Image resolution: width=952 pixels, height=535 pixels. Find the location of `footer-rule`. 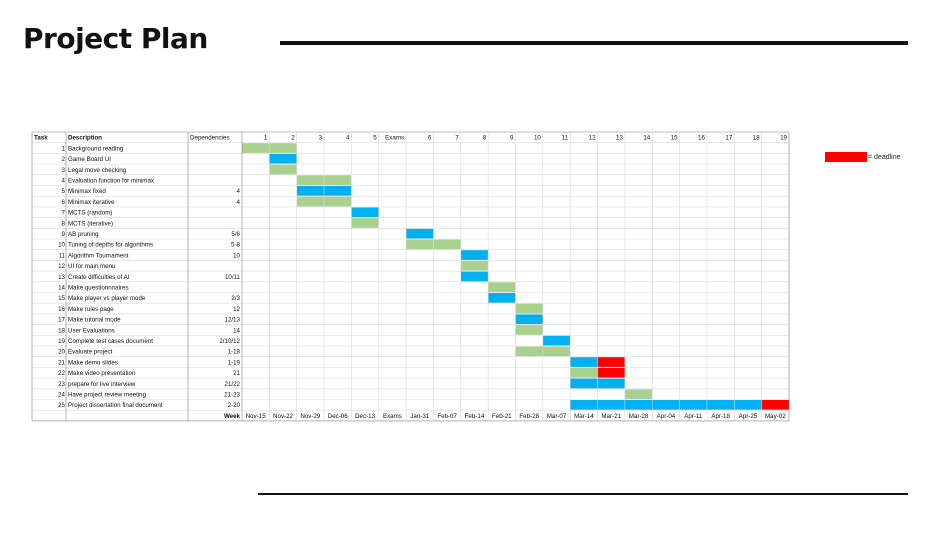

footer-rule is located at coordinates (583, 494).